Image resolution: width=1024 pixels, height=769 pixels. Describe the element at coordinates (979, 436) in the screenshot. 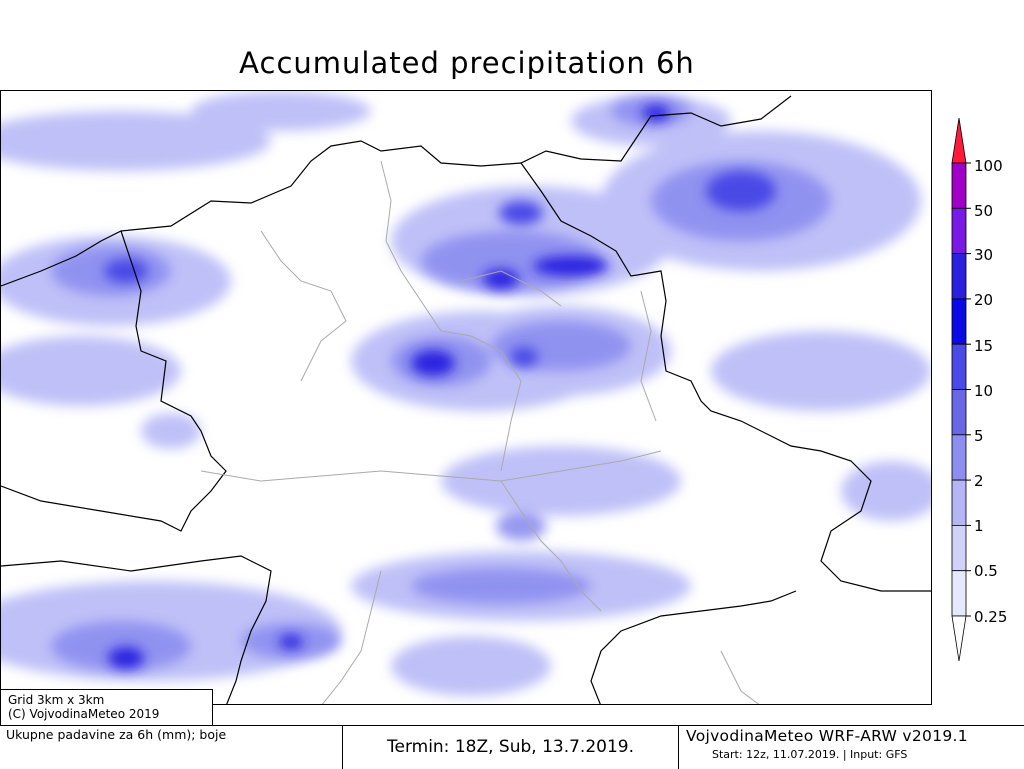

I see `scale-label-5: 5` at that location.